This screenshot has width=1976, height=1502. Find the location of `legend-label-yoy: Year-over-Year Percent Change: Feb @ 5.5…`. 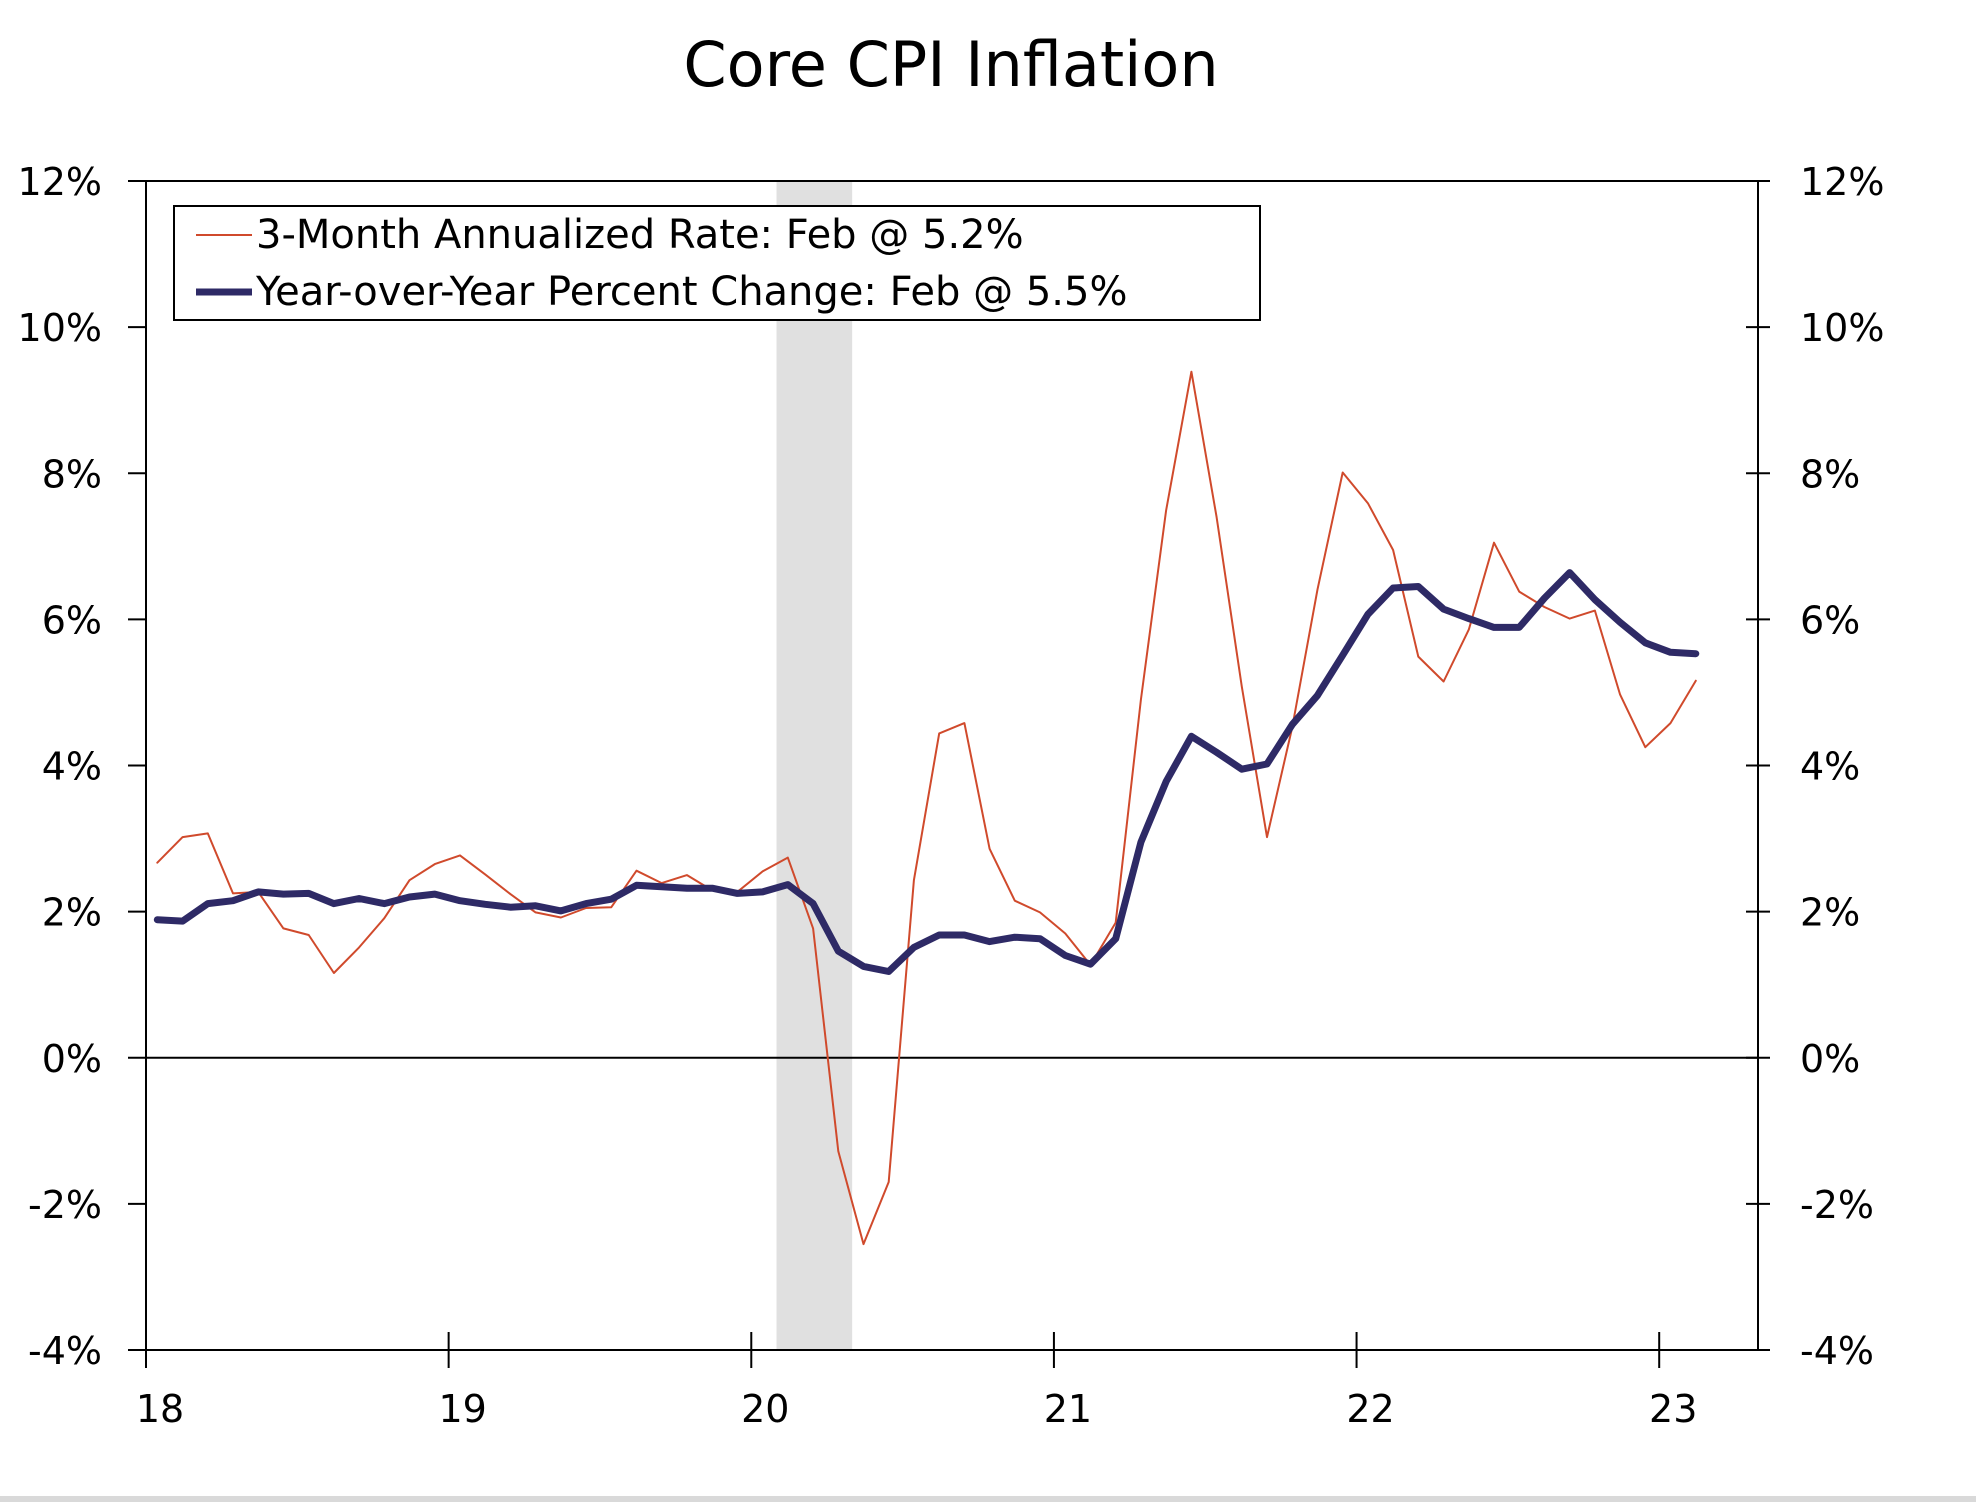

legend-label-yoy: Year-over-Year Percent Change: Feb @ 5.5… is located at coordinates (691, 292).